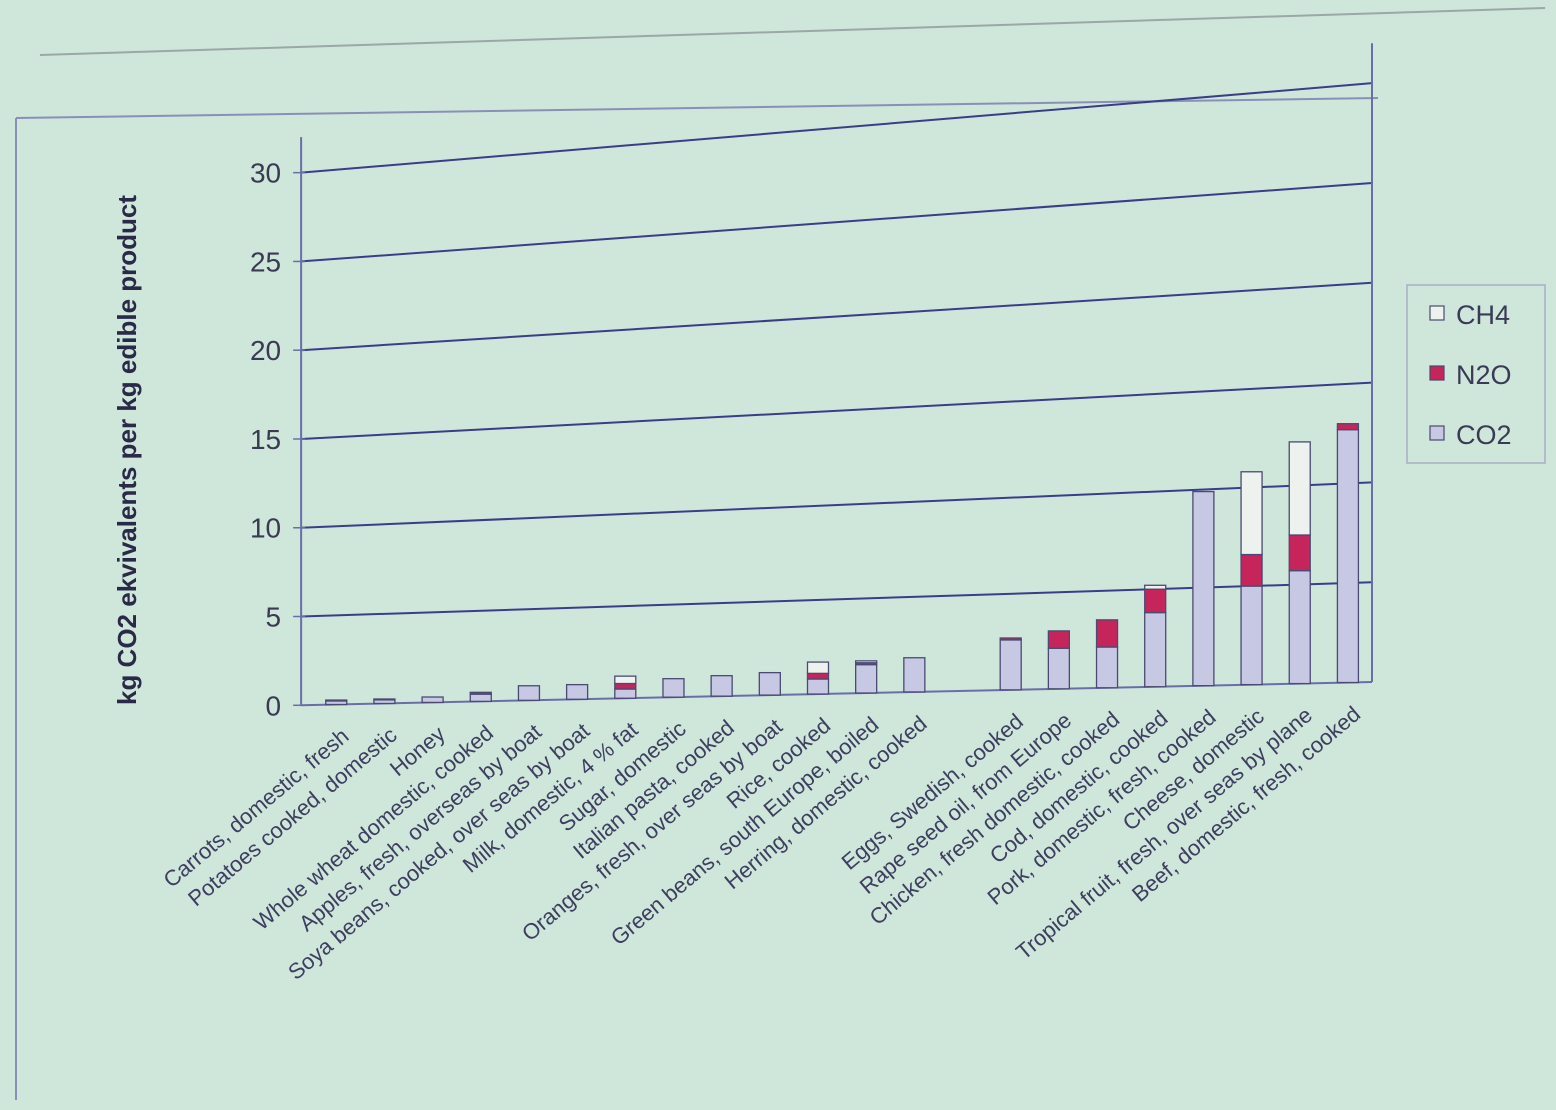 Image resolution: width=1556 pixels, height=1110 pixels. Describe the element at coordinates (265, 350) in the screenshot. I see `y-tick-label: 20` at that location.